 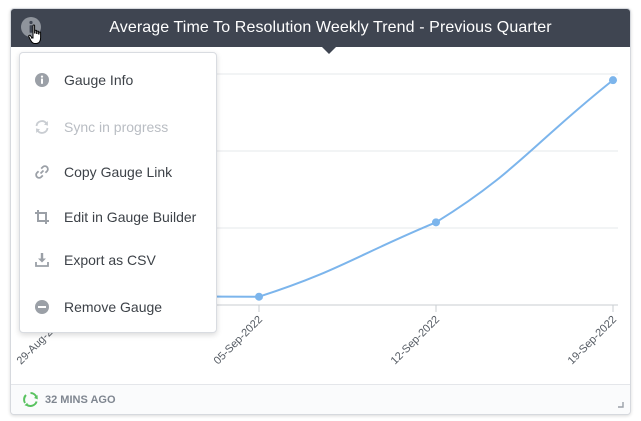 I want to click on last-updated-status: 32 MINS AGO, so click(x=80, y=400).